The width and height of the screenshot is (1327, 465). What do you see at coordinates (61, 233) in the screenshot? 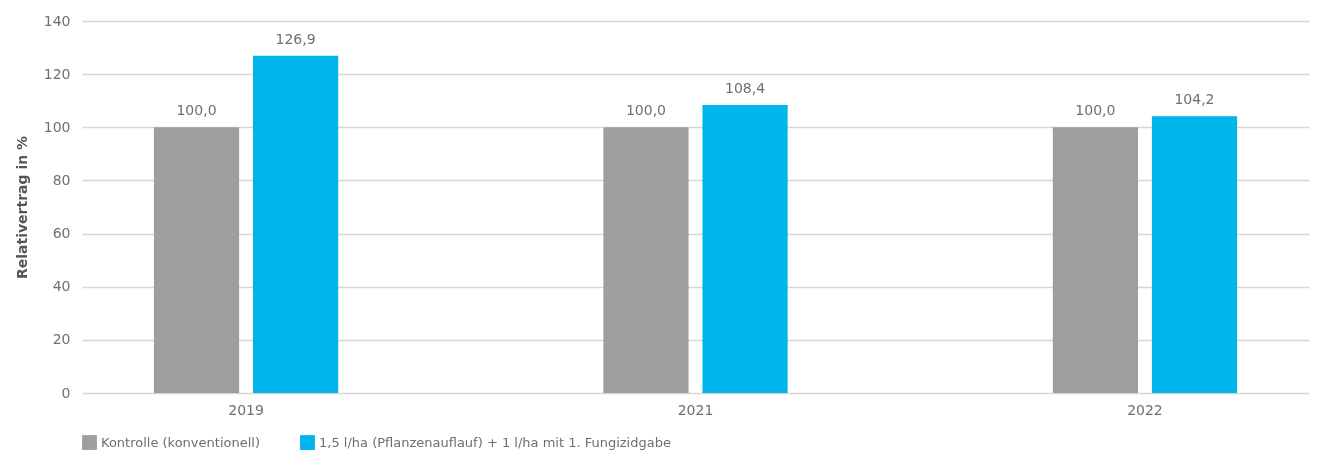
I see `y-tick-label: 60` at bounding box center [61, 233].